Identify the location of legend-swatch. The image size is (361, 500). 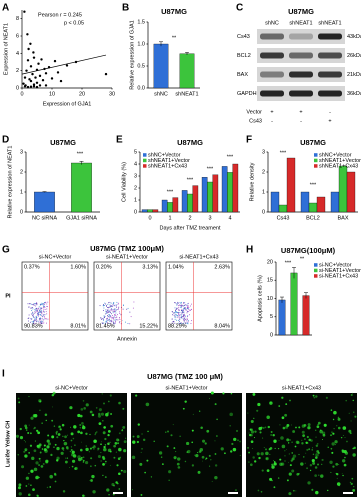
(316, 155).